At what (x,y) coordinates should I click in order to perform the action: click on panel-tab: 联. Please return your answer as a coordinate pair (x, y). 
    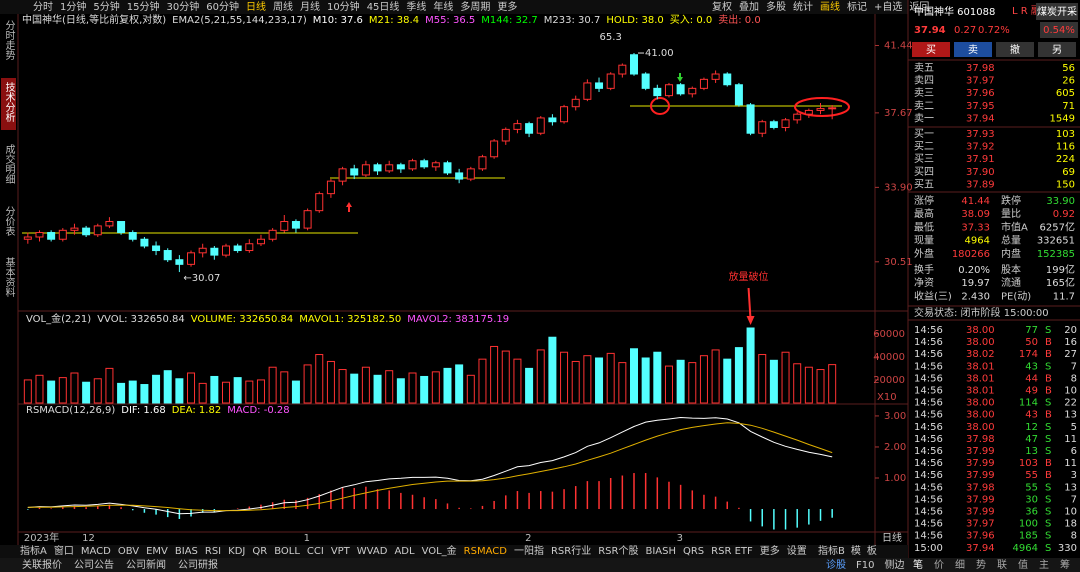
    Looking at the image, I should click on (1002, 565).